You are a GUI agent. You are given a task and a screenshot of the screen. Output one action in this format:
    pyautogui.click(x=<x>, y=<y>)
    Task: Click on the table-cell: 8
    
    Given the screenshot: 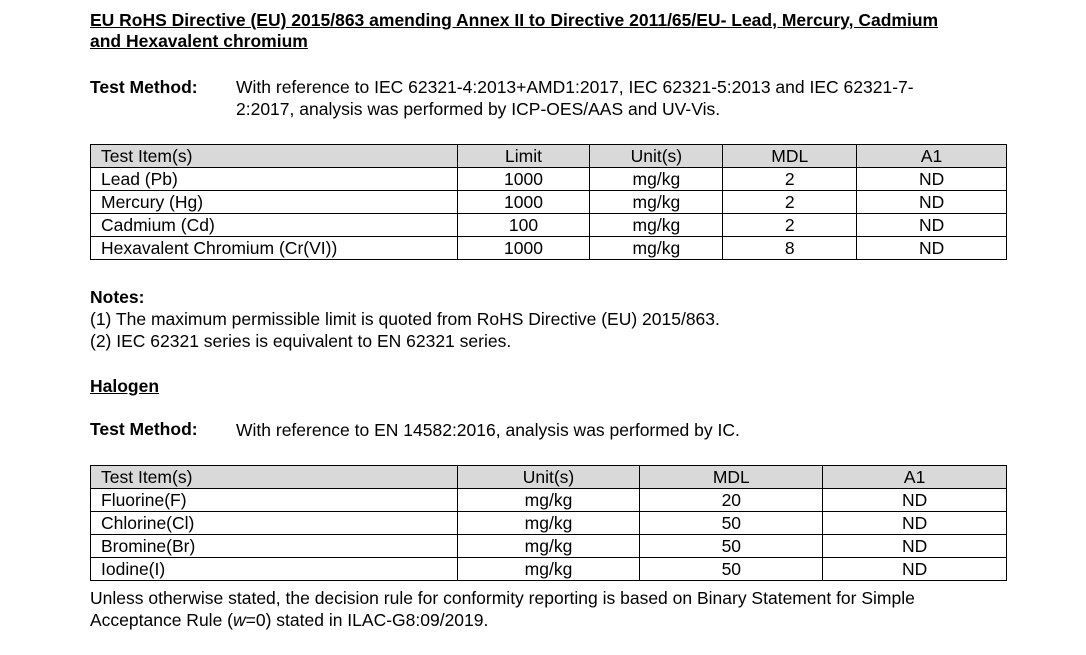 What is the action you would take?
    pyautogui.click(x=790, y=248)
    